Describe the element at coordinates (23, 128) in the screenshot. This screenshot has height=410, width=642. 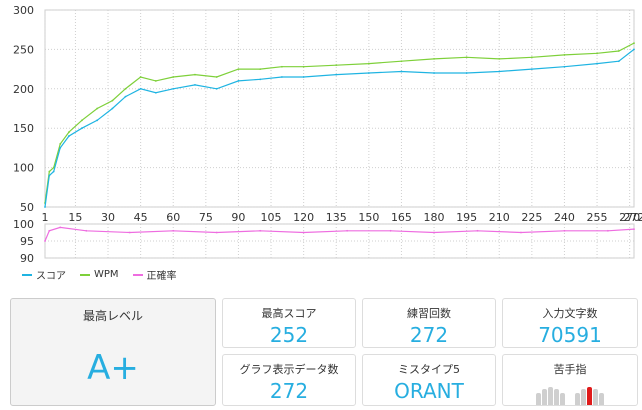
I see `y-tick-label: 150` at that location.